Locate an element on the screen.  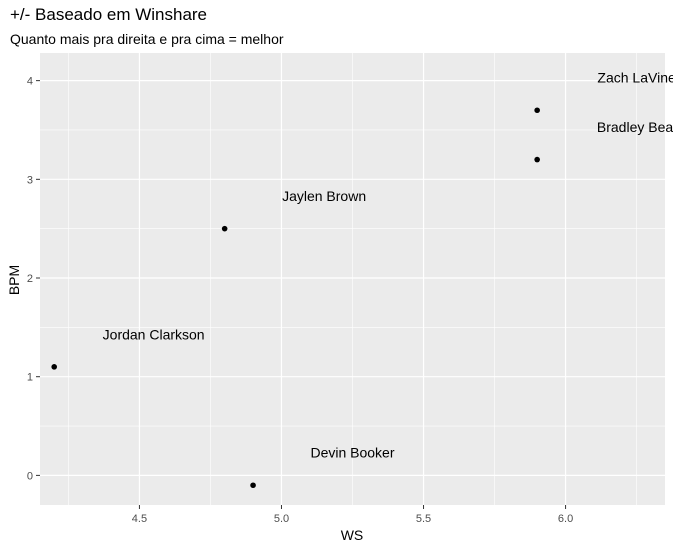
x-axis-label: WS is located at coordinates (352, 535).